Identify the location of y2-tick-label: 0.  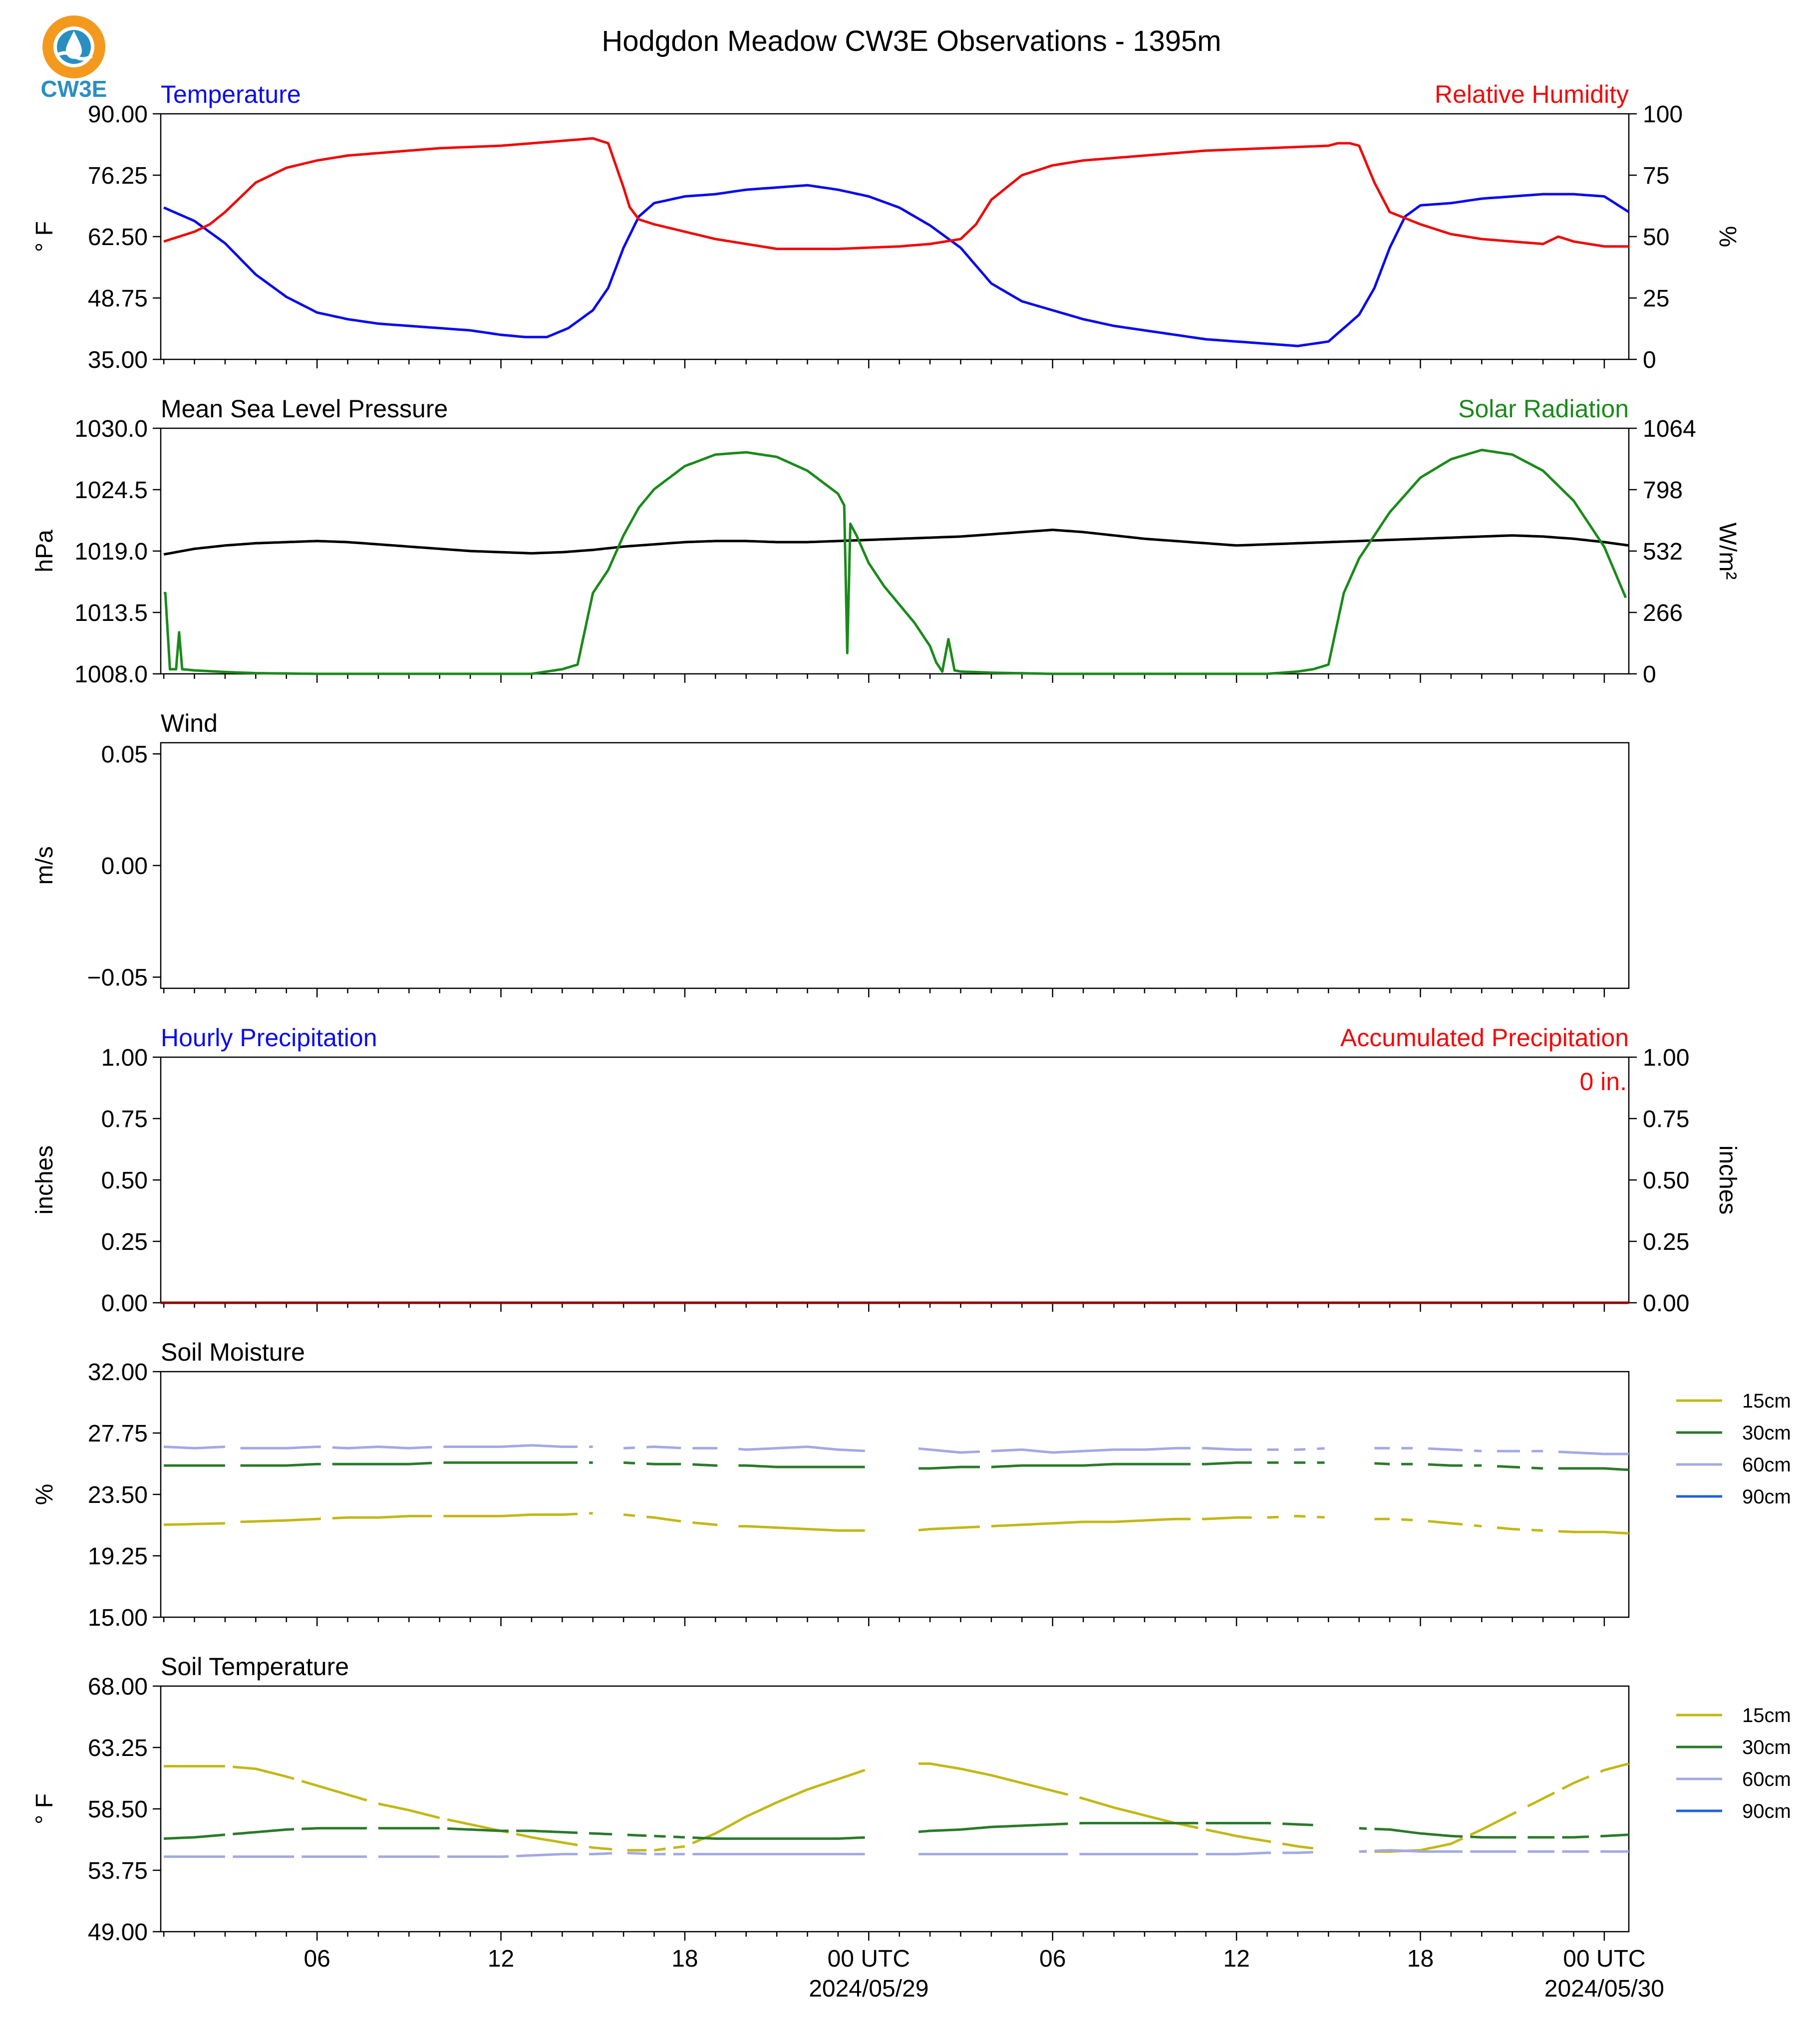
(1649, 674).